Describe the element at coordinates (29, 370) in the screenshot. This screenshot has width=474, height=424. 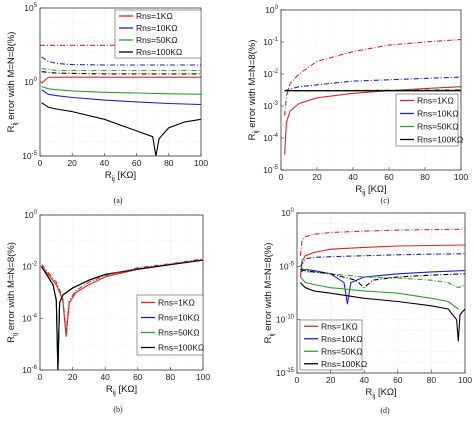
I see `y-tick-label: 10⁻⁶` at that location.